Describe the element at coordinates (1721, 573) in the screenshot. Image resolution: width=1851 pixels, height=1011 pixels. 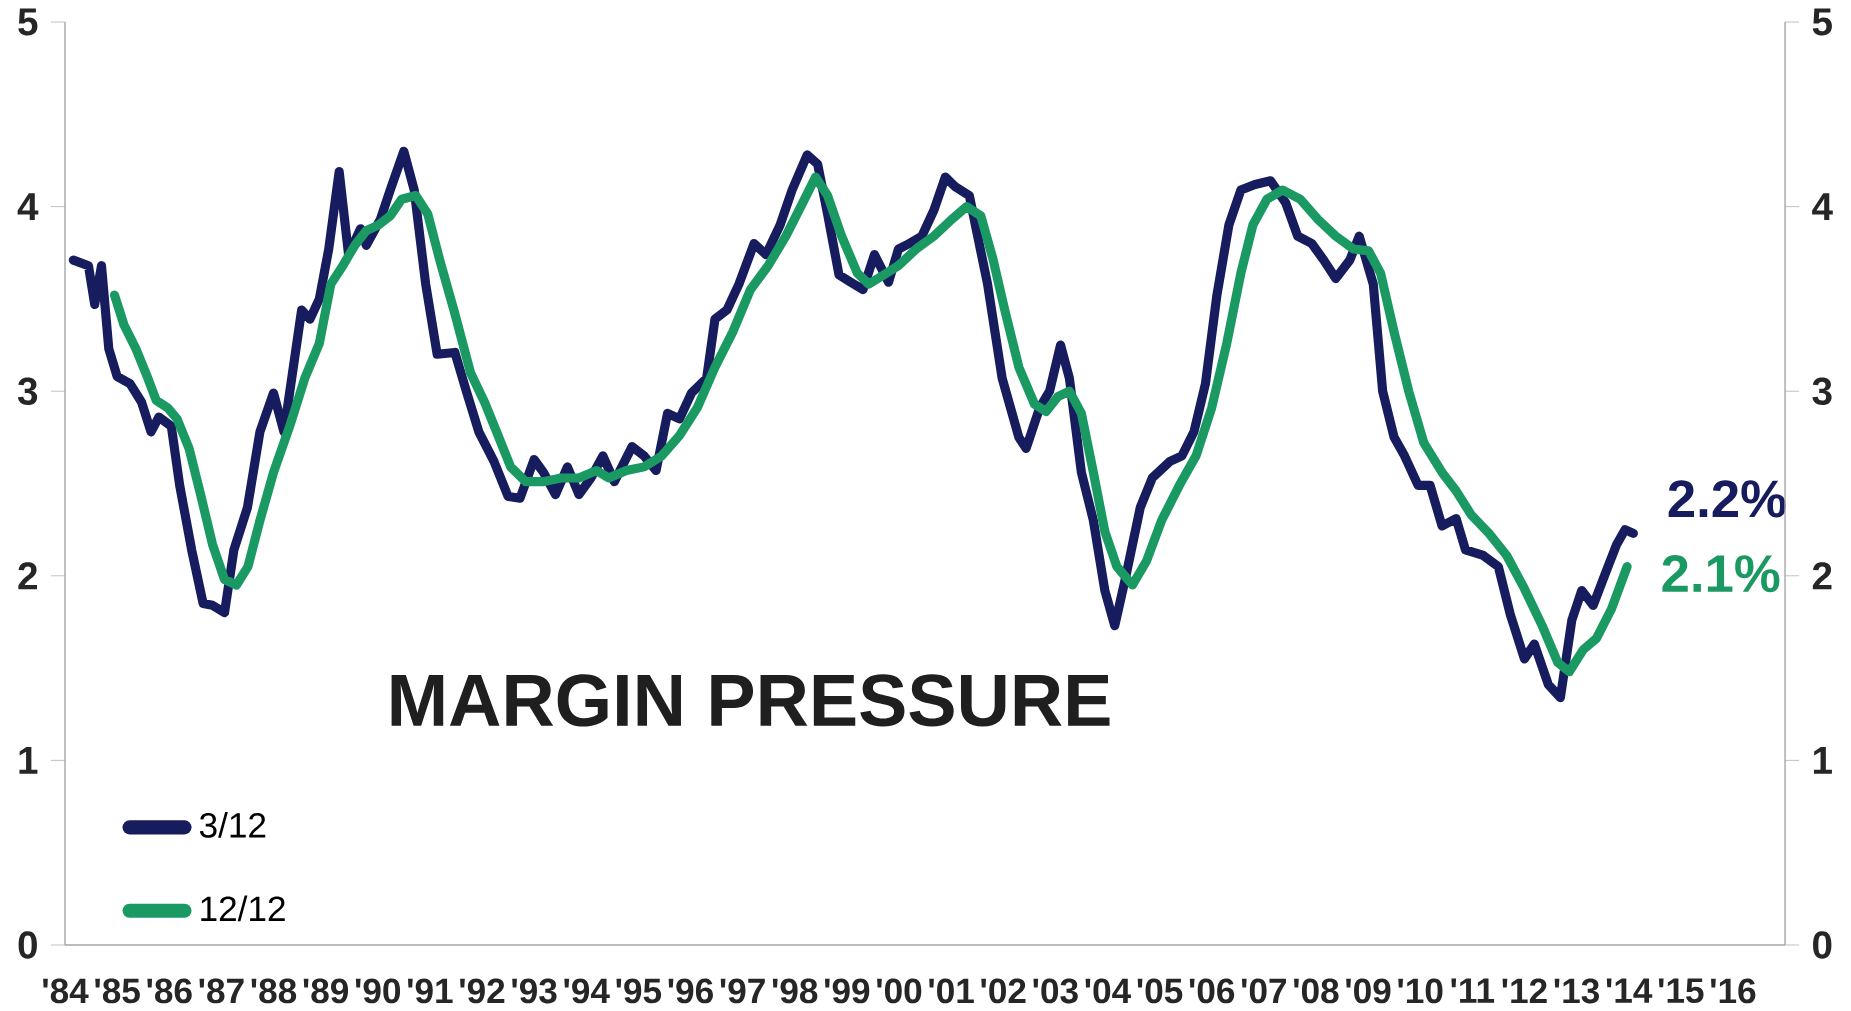
I see `annotation: 2.1%` at that location.